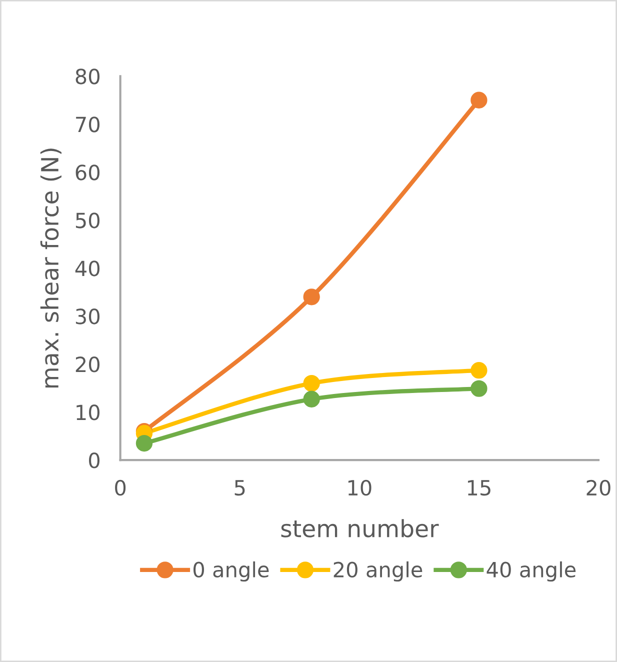  I want to click on y-tick-label: 10, so click(88, 412).